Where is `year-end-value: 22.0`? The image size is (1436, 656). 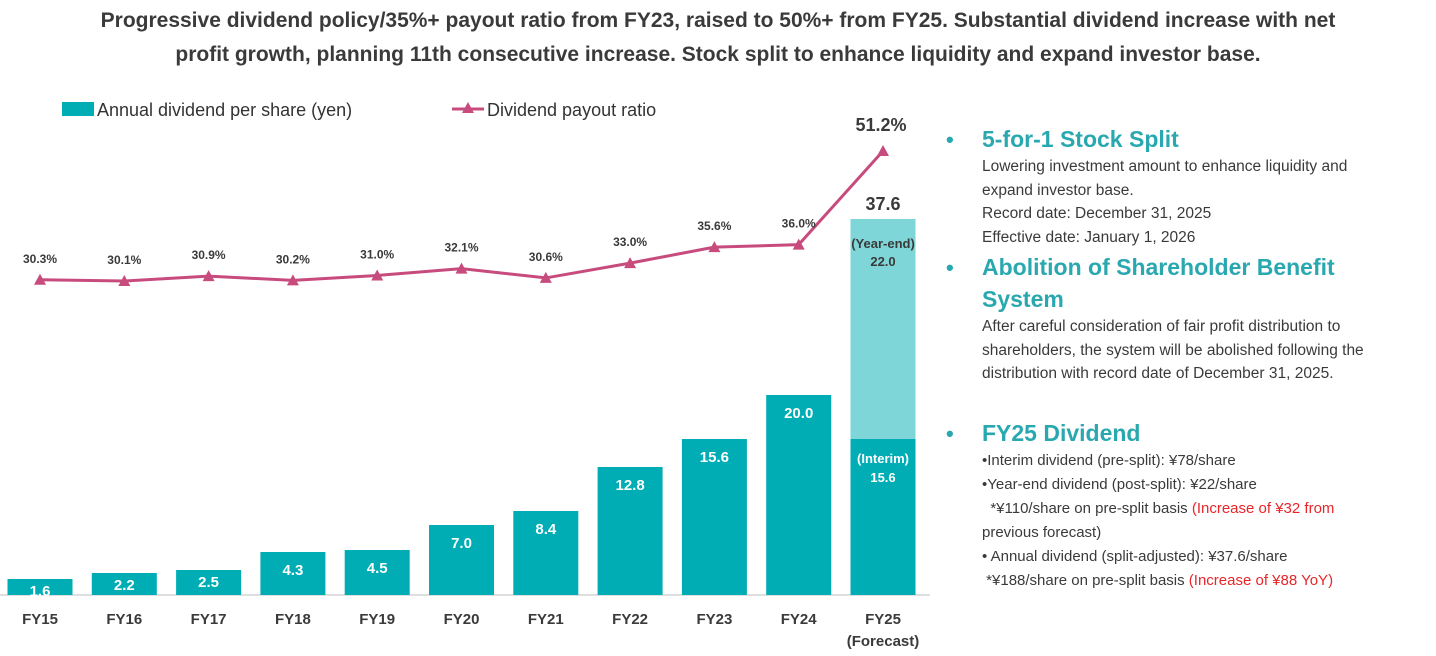
year-end-value: 22.0 is located at coordinates (882, 261).